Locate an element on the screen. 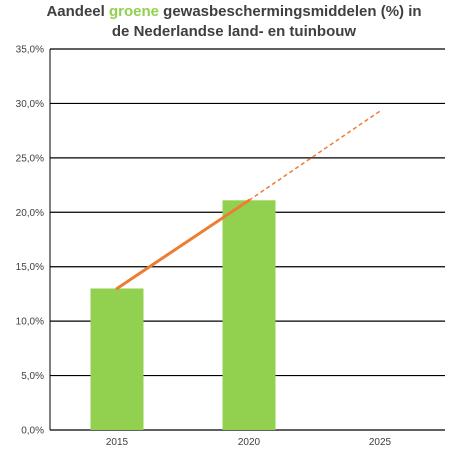  chart-title-line-2: de Nederlandse land- en tuinbouw is located at coordinates (234, 31).